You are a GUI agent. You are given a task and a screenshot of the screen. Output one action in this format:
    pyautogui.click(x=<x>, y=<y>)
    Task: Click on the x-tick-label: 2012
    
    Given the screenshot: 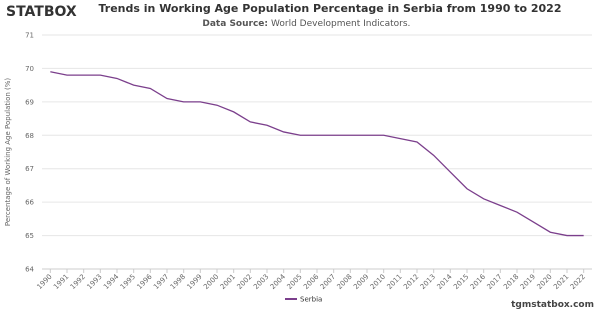 What is the action you would take?
    pyautogui.click(x=411, y=282)
    